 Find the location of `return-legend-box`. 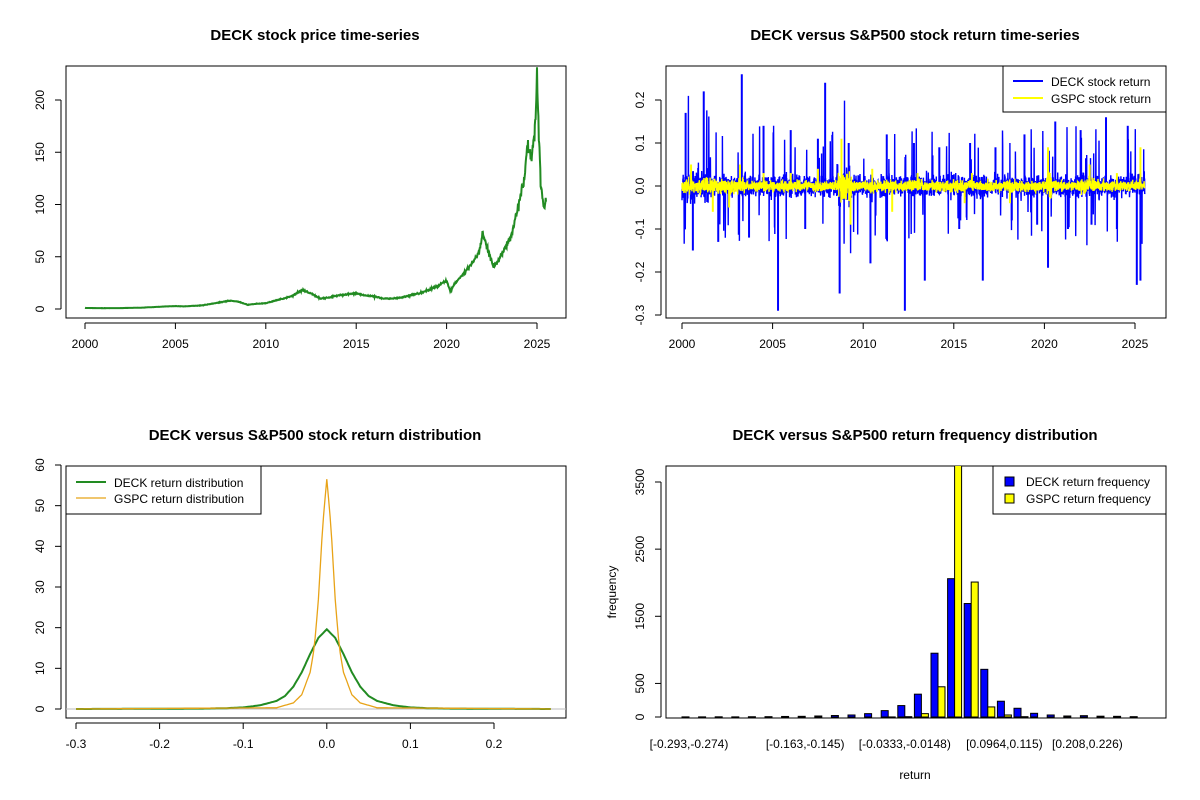

return-legend-box is located at coordinates (1084, 89).